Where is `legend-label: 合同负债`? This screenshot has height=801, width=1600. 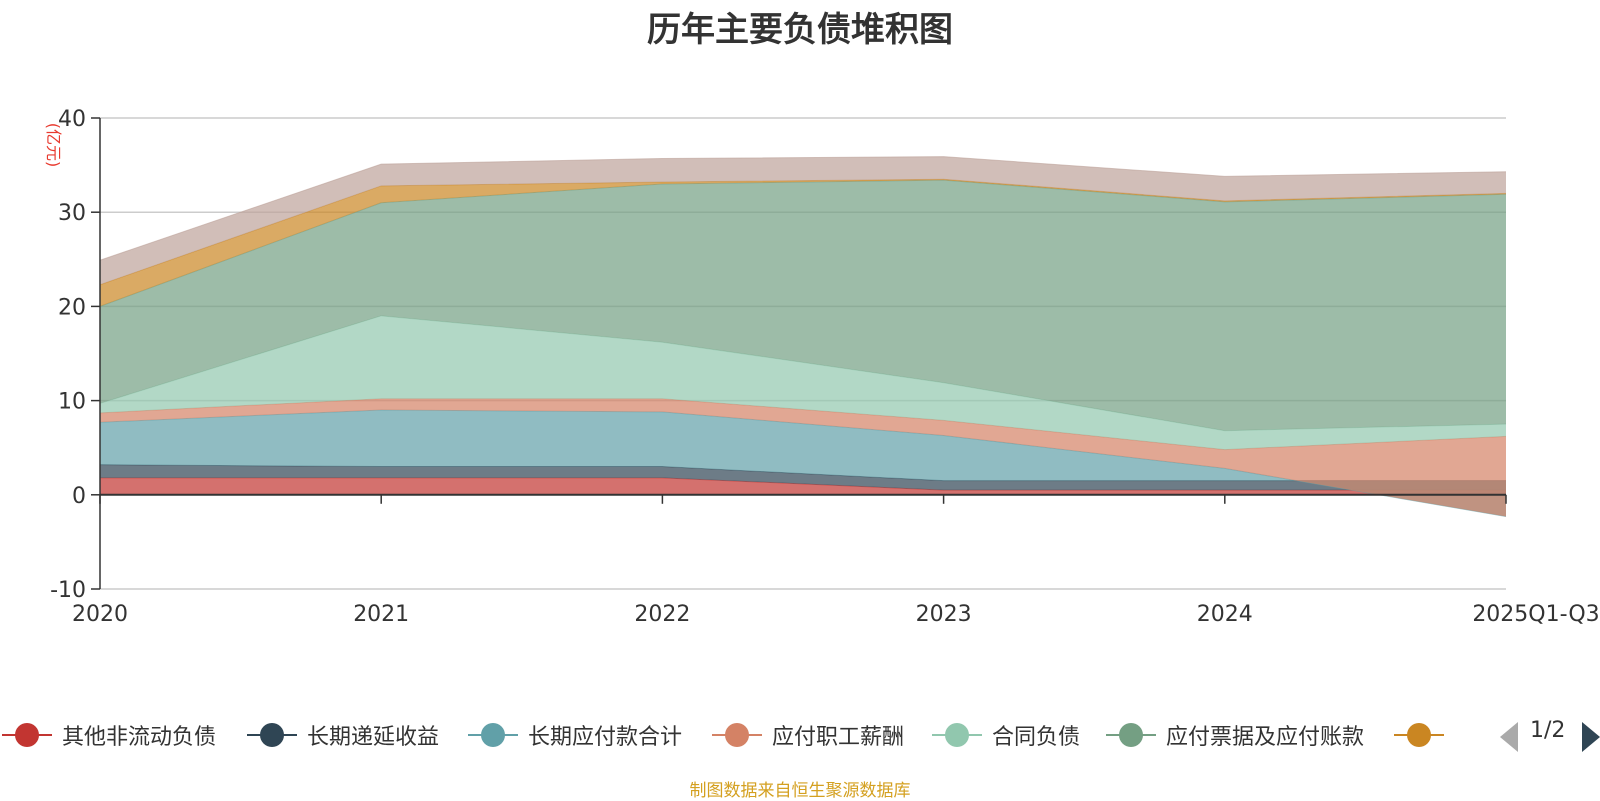
legend-label: 合同负债 is located at coordinates (1036, 737).